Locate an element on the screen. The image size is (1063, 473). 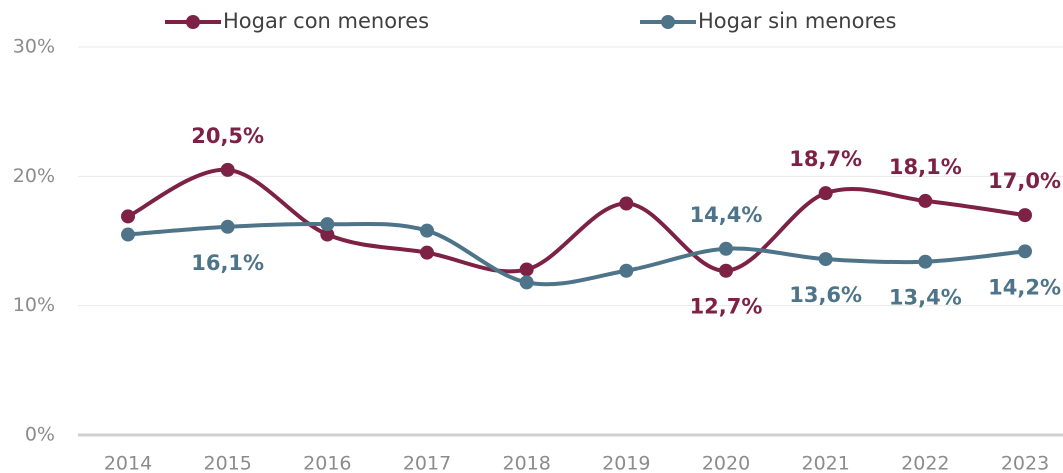
x-tick-label: 2020 is located at coordinates (726, 463).